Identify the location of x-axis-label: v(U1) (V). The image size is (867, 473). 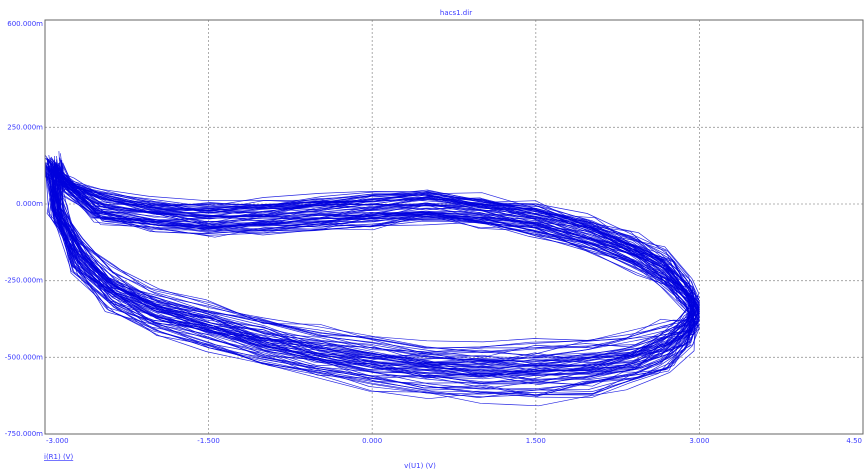
(420, 466).